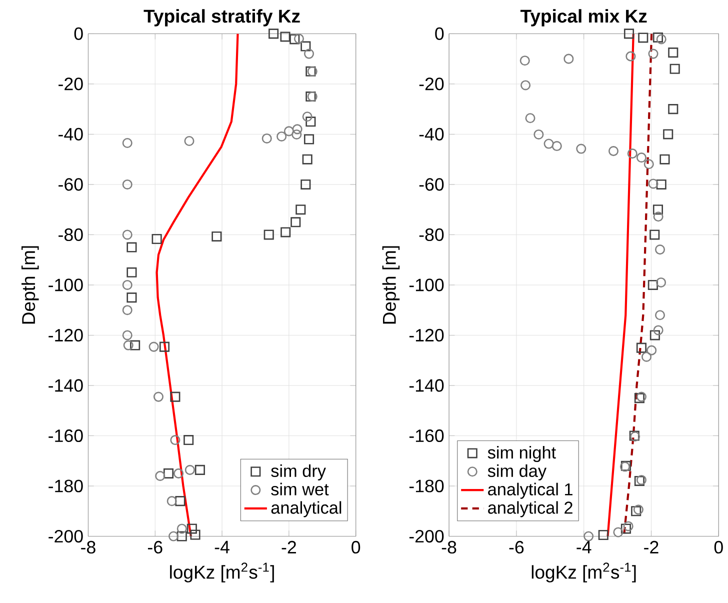 This screenshot has width=728, height=603. I want to click on legend-label: analytical 1, so click(530, 490).